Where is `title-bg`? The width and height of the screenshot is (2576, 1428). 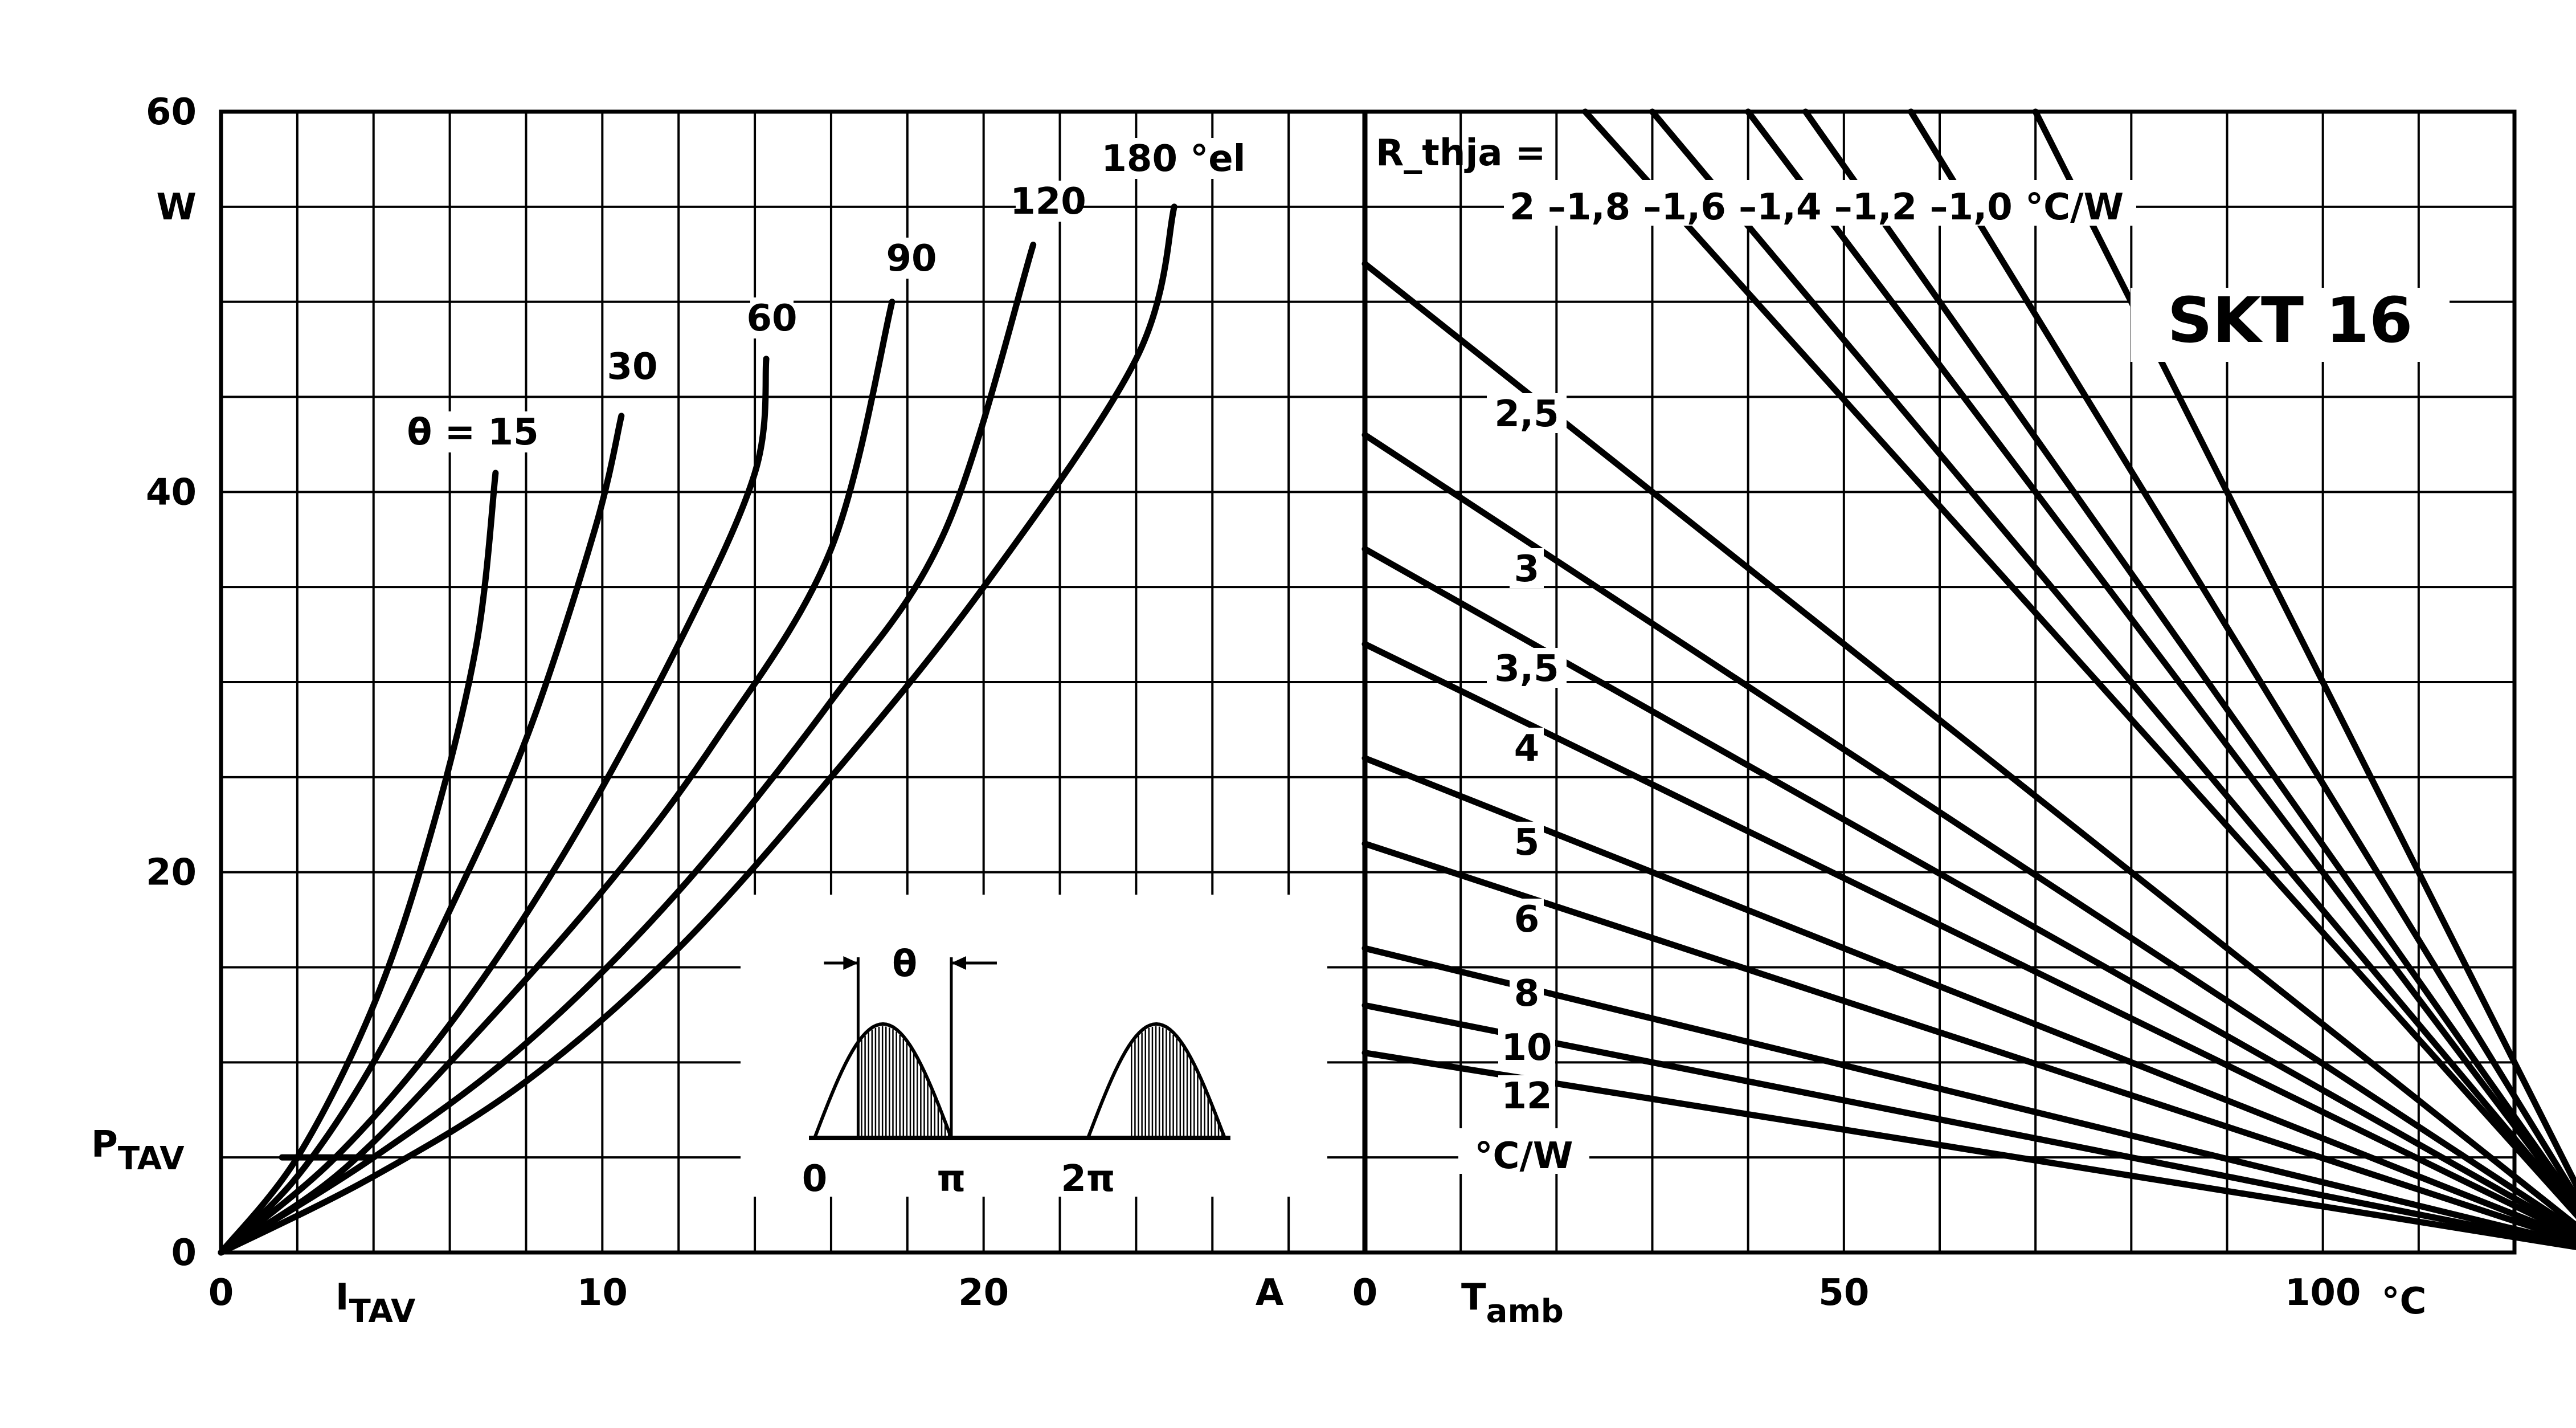
title-bg is located at coordinates (2290, 325).